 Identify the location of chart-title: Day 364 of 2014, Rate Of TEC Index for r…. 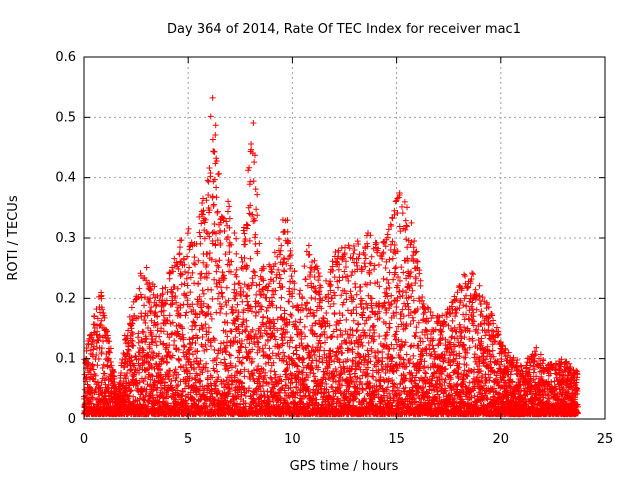
(344, 29).